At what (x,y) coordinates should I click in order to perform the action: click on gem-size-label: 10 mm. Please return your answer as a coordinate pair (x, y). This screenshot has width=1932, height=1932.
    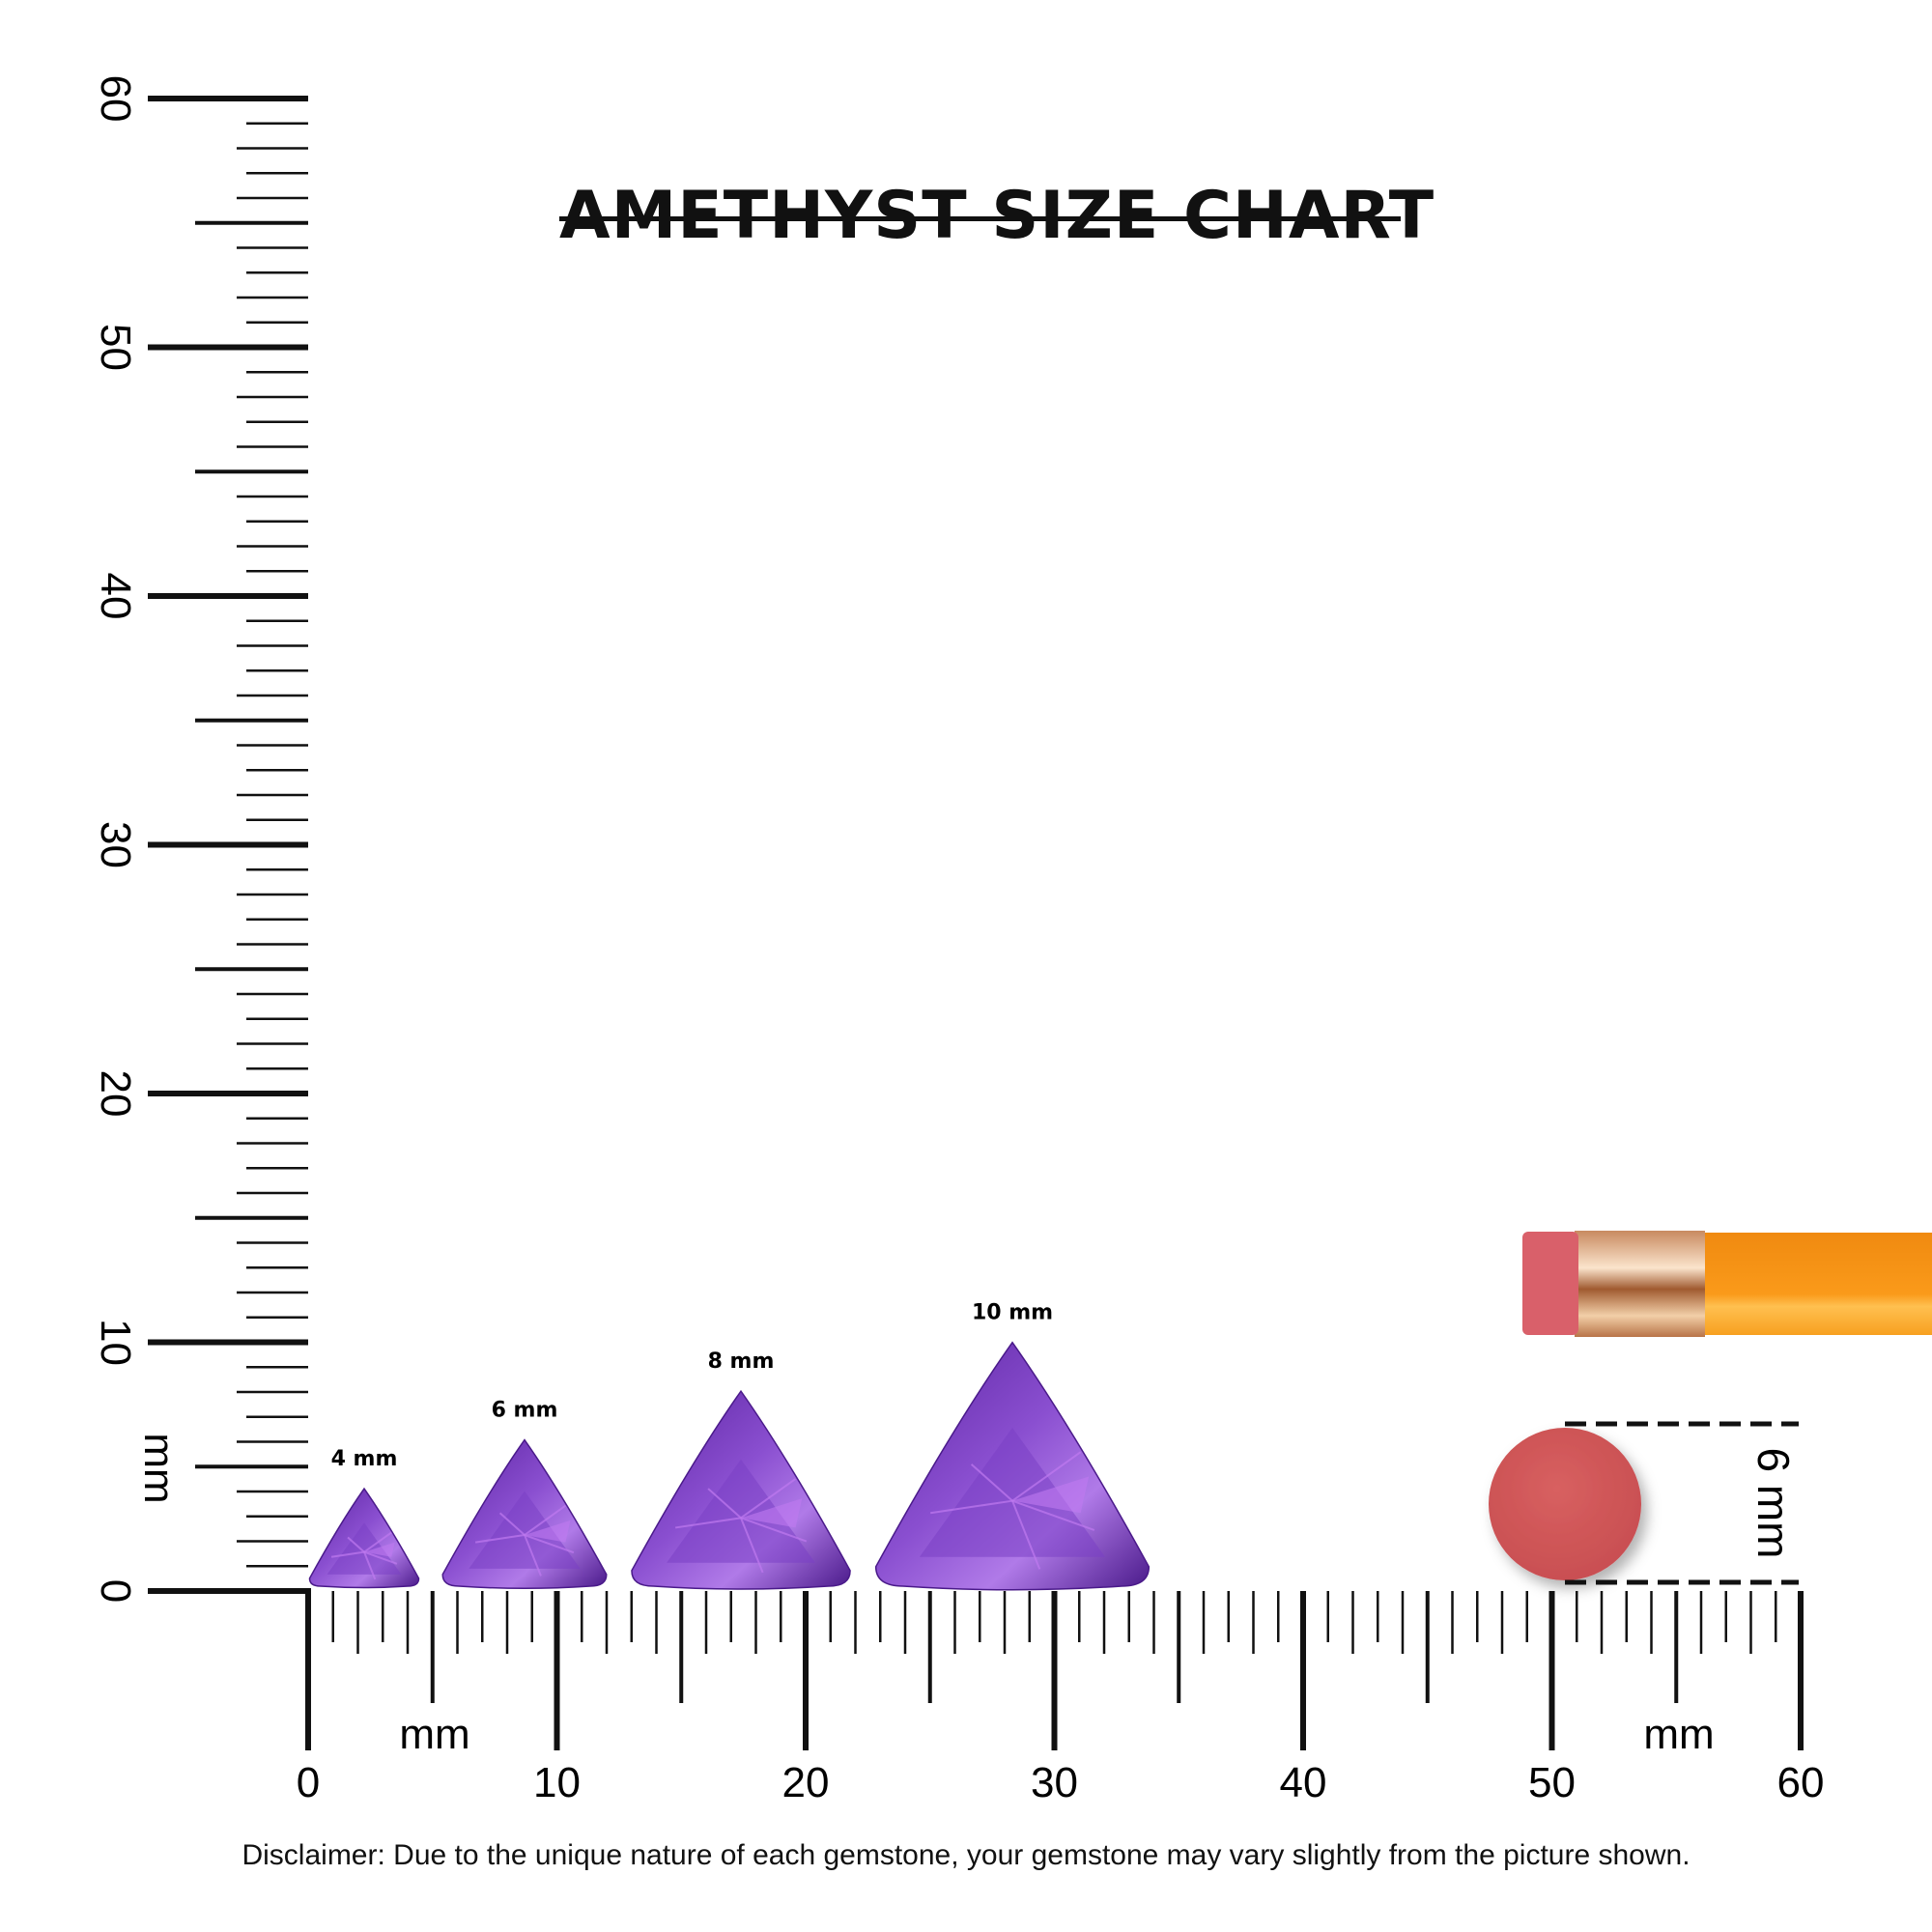
    Looking at the image, I should click on (1012, 1313).